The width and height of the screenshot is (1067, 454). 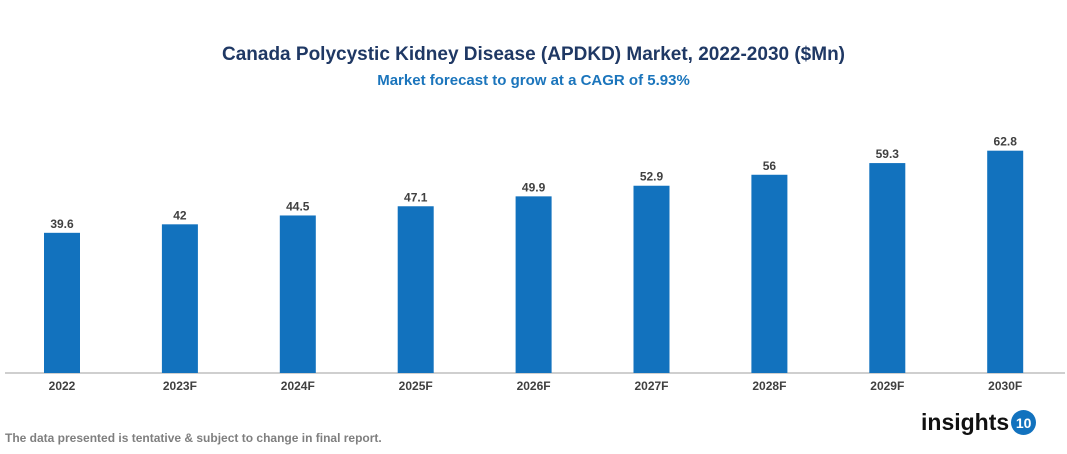 I want to click on x-tick-label: 2025F, so click(x=416, y=386).